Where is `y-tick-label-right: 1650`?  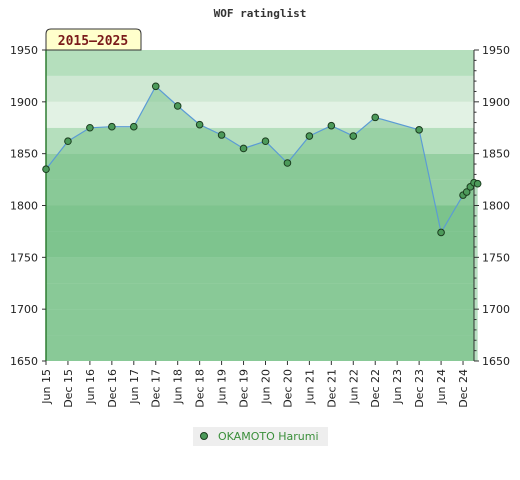 y-tick-label-right: 1650 is located at coordinates (496, 361).